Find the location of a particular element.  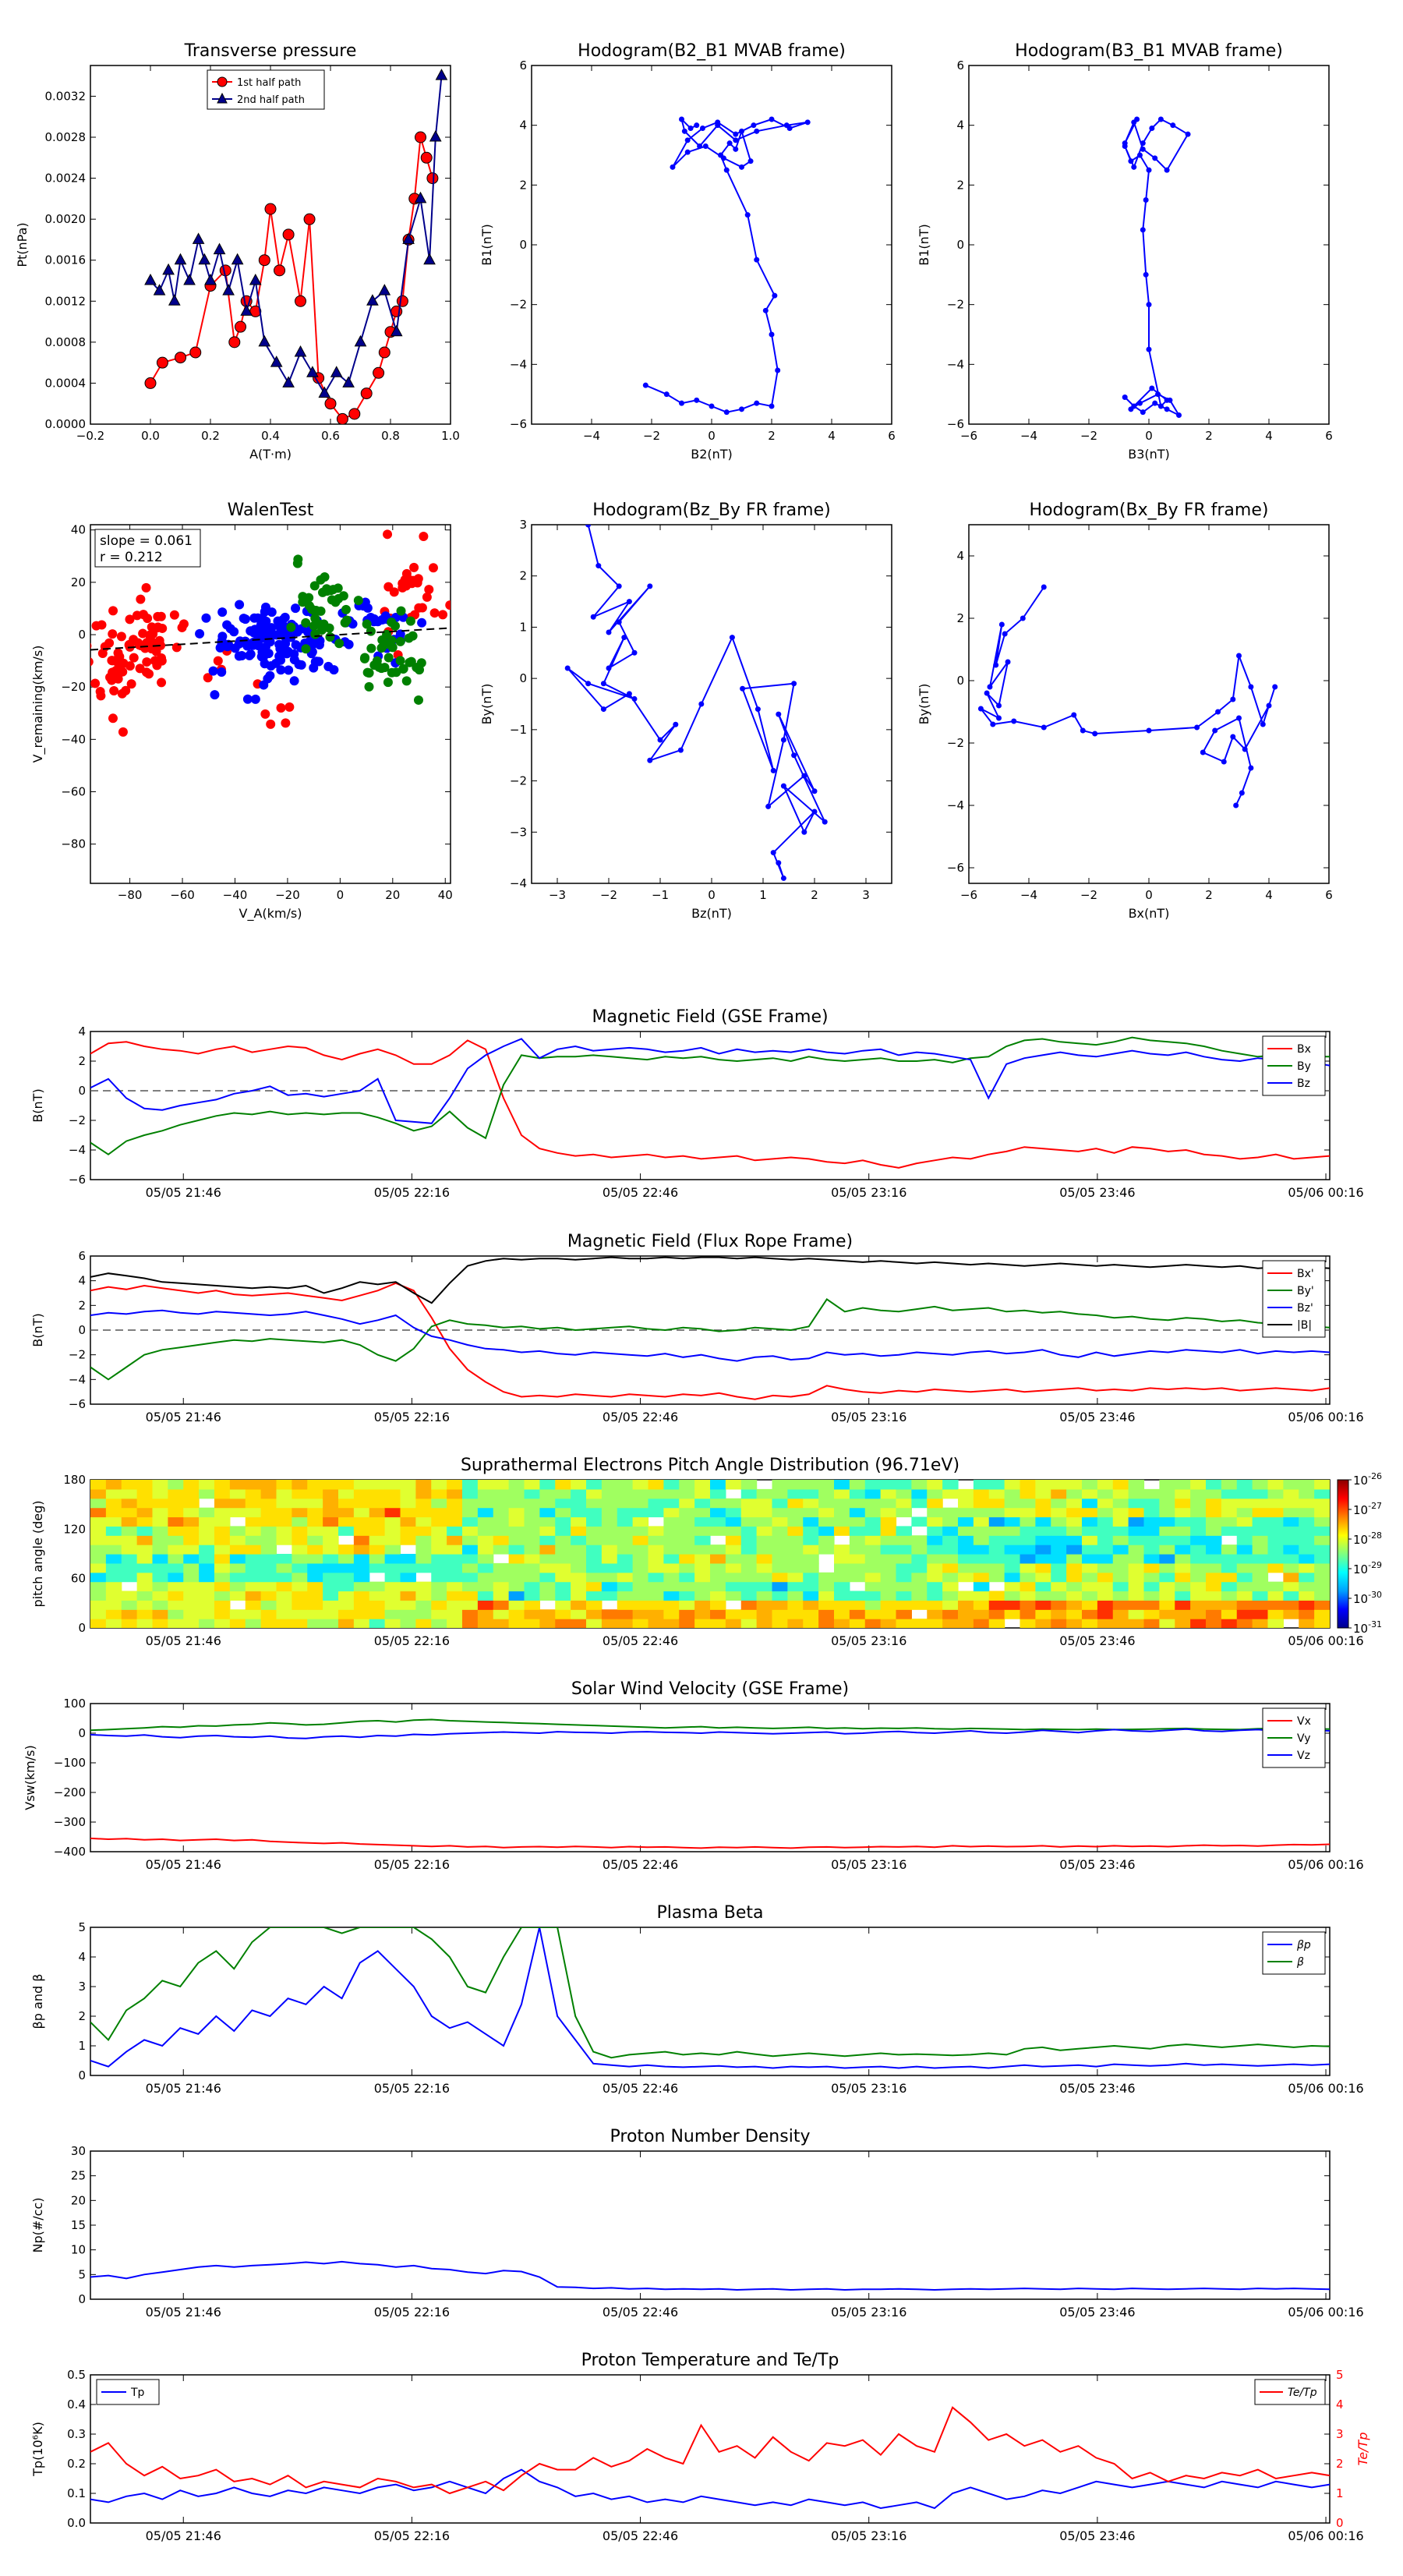

legend: Bx'By'Bz'|B| is located at coordinates (1294, 1299).